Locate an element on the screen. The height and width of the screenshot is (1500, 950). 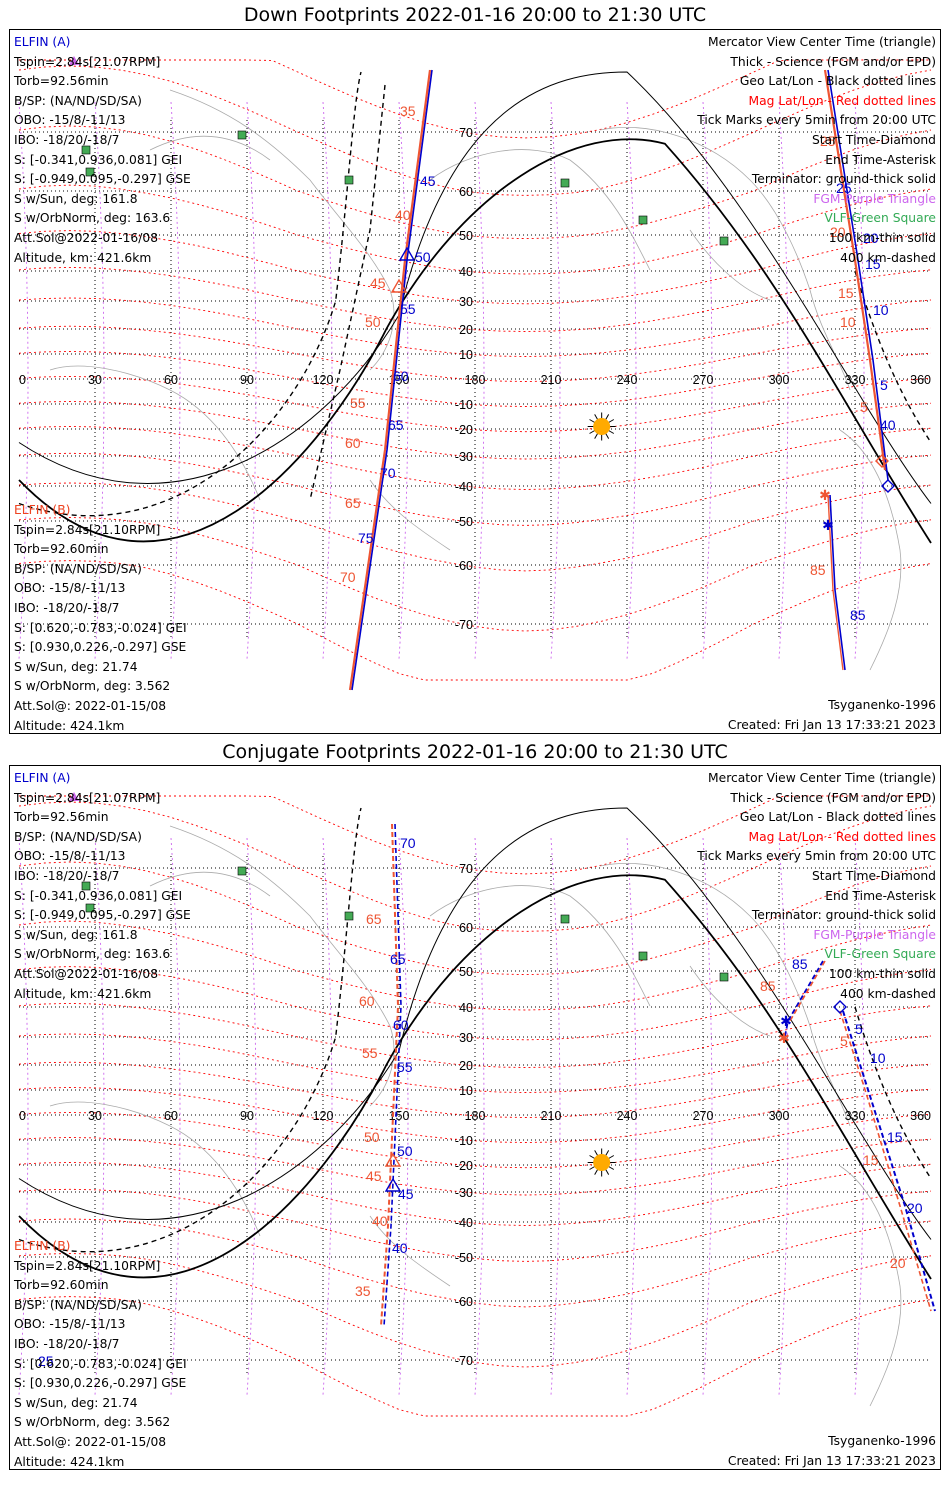
lon-label: 90 is located at coordinates (247, 380).